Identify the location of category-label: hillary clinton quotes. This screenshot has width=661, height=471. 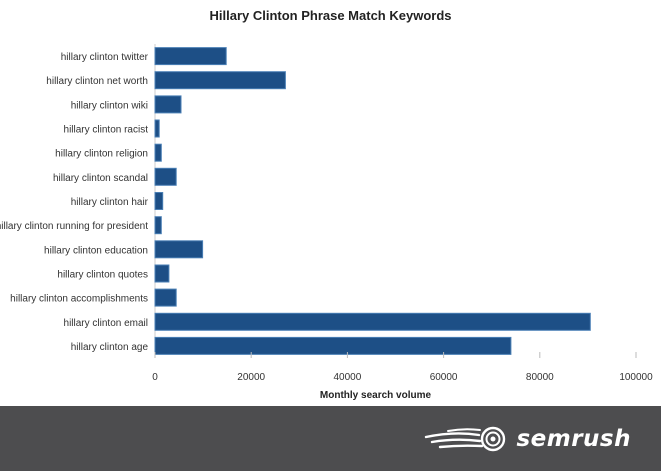
(102, 275).